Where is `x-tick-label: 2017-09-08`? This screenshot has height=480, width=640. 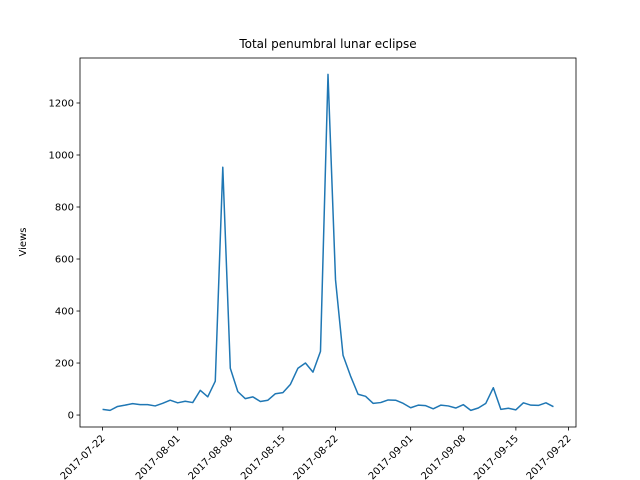 x-tick-label: 2017-09-08 is located at coordinates (444, 456).